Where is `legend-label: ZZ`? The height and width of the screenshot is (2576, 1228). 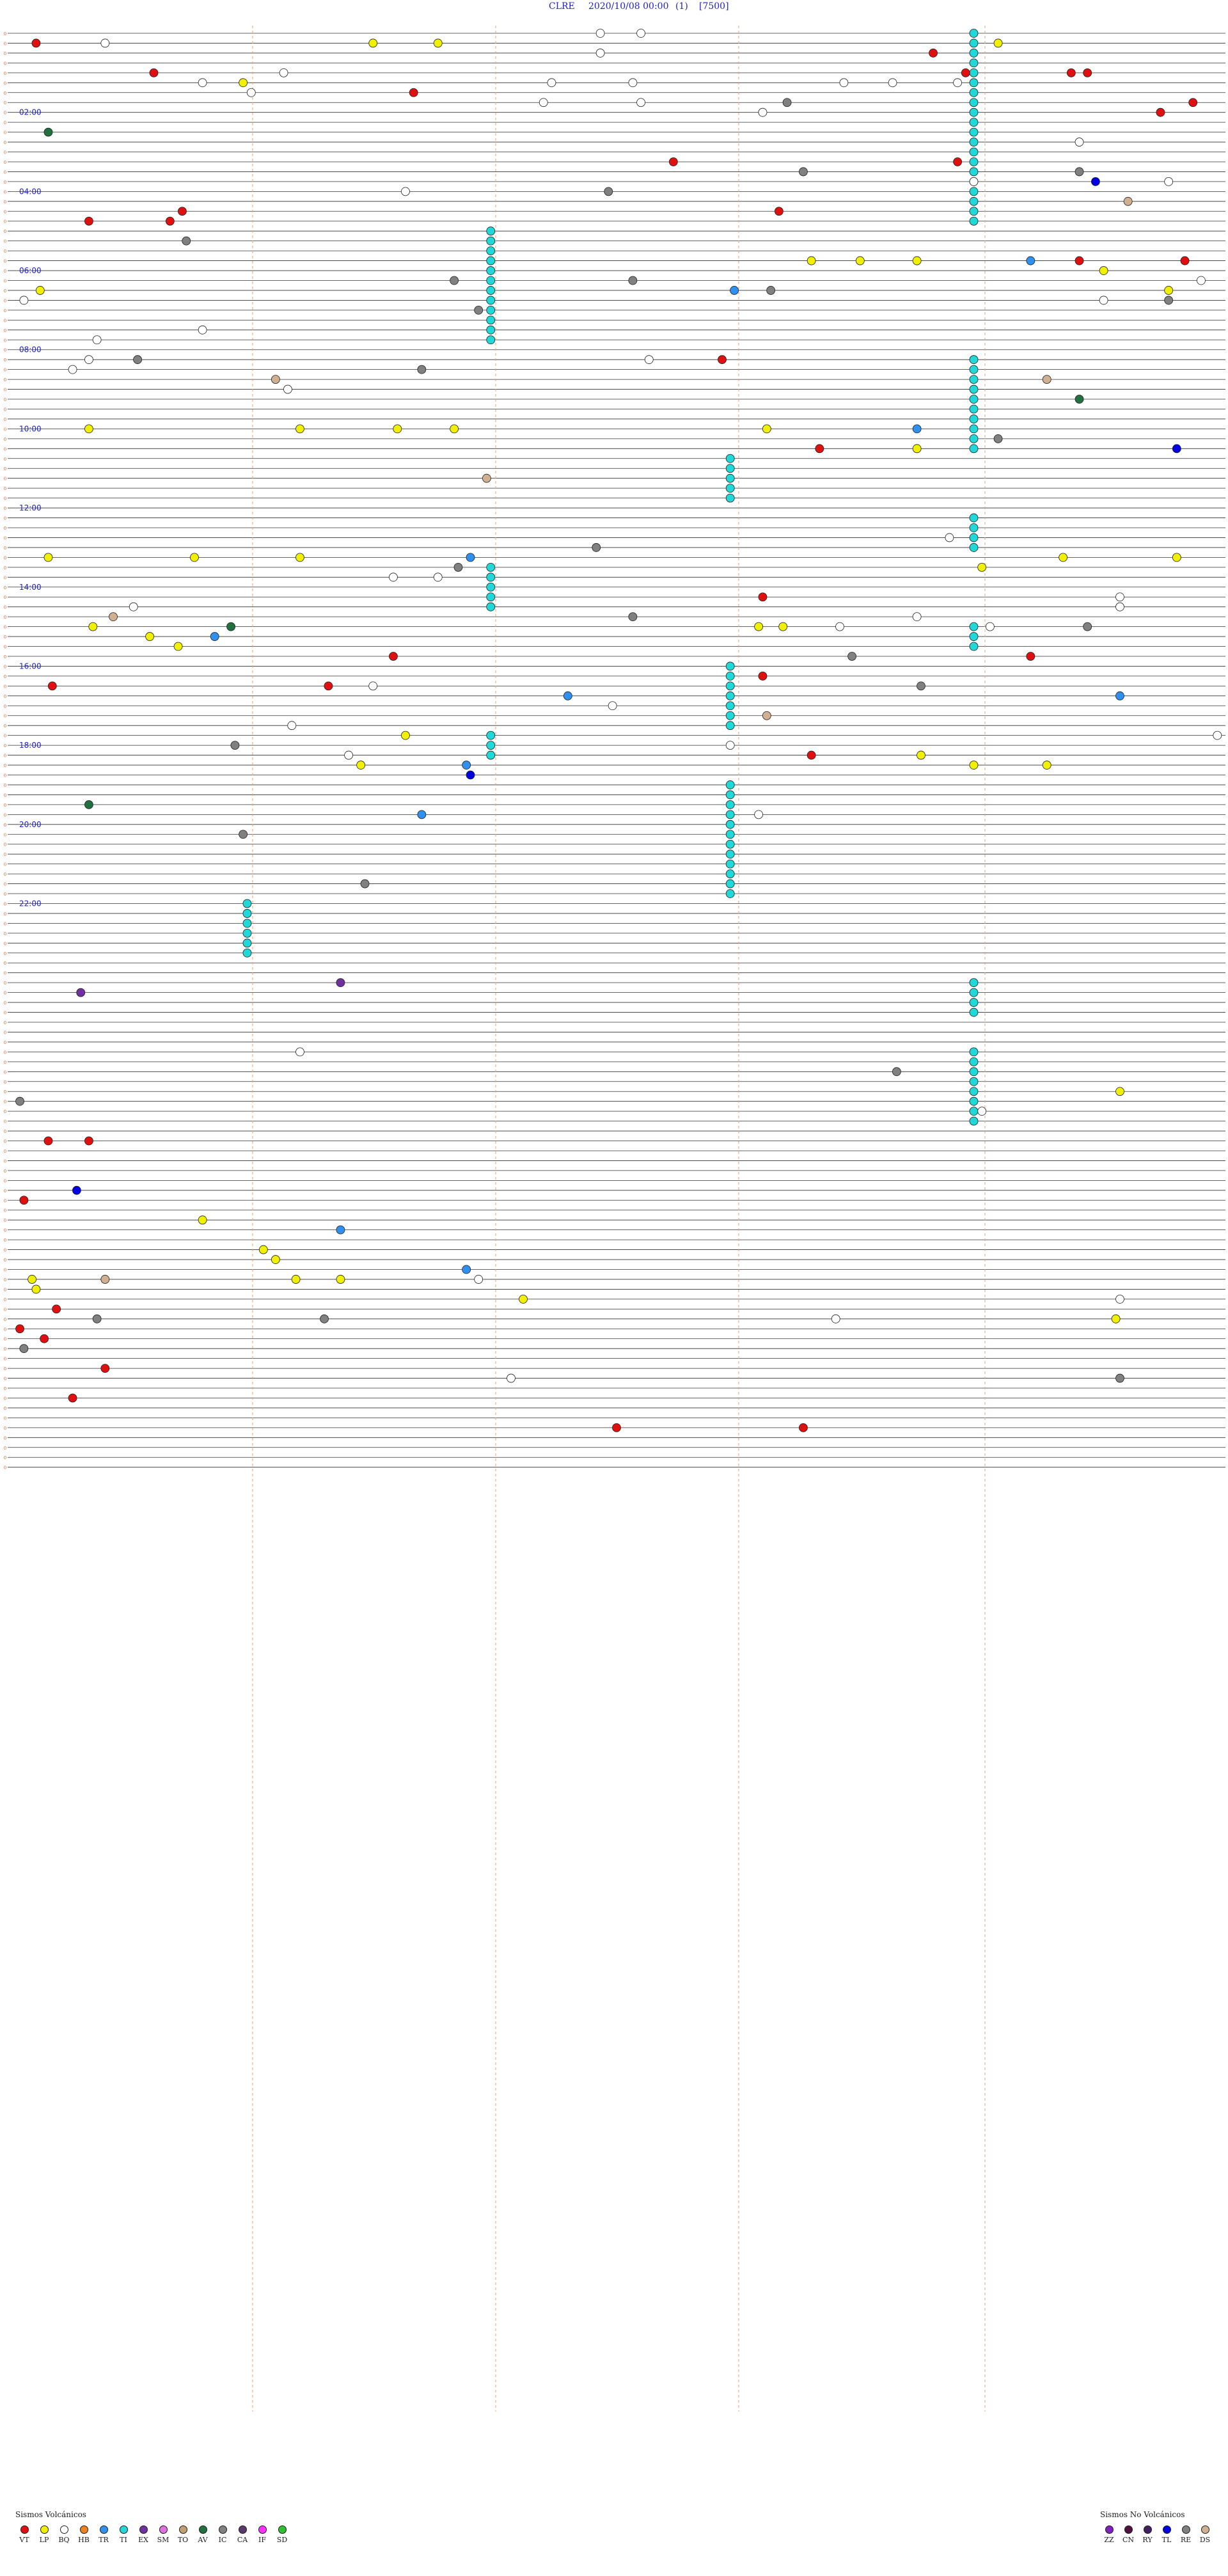
legend-label: ZZ is located at coordinates (1109, 2540).